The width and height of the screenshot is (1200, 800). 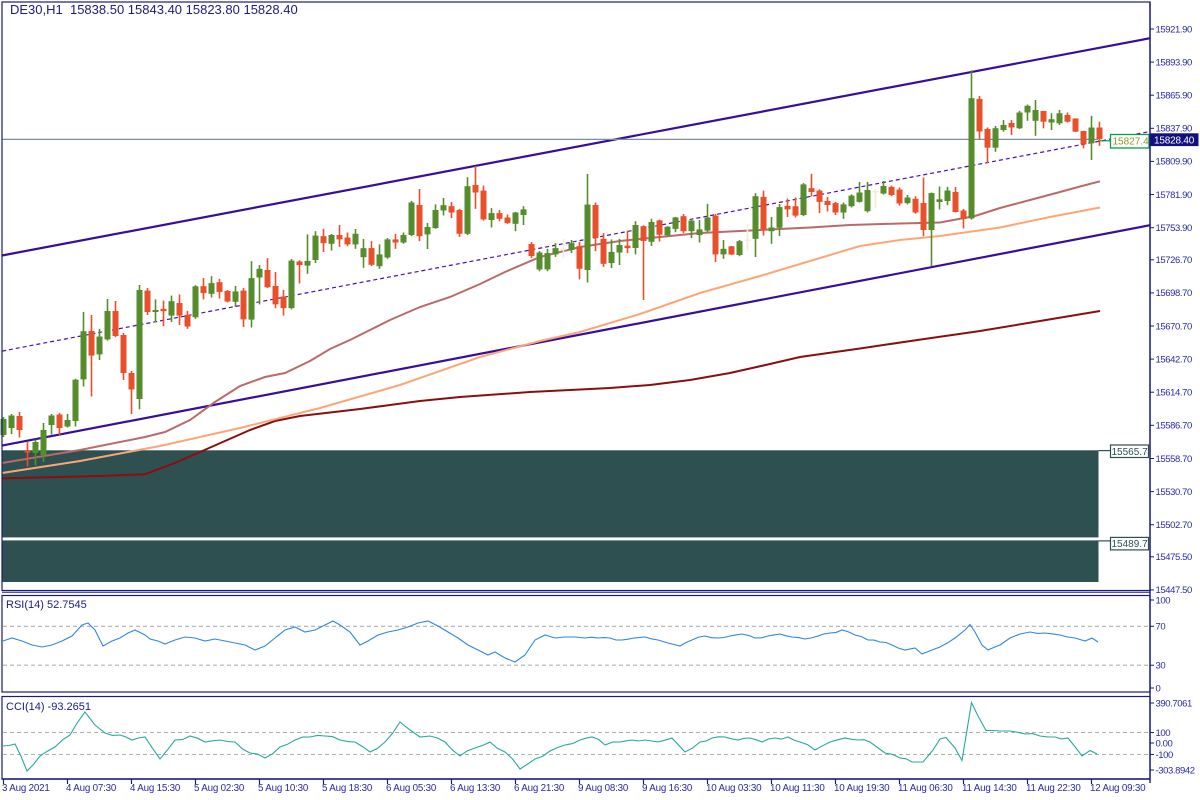 I want to click on svg-text: 10 Aug 11:30, so click(x=797, y=788).